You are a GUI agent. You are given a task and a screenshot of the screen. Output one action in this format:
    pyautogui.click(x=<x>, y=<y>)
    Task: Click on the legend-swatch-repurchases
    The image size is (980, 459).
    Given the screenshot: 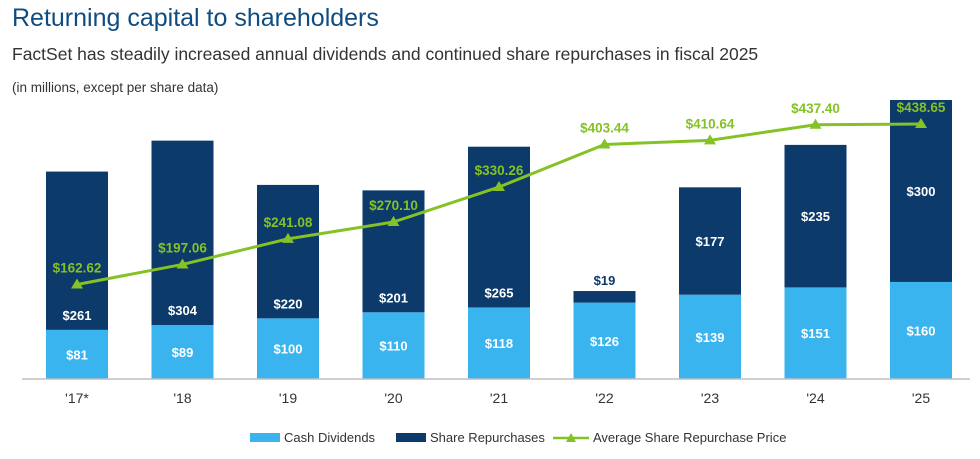 What is the action you would take?
    pyautogui.click(x=411, y=437)
    